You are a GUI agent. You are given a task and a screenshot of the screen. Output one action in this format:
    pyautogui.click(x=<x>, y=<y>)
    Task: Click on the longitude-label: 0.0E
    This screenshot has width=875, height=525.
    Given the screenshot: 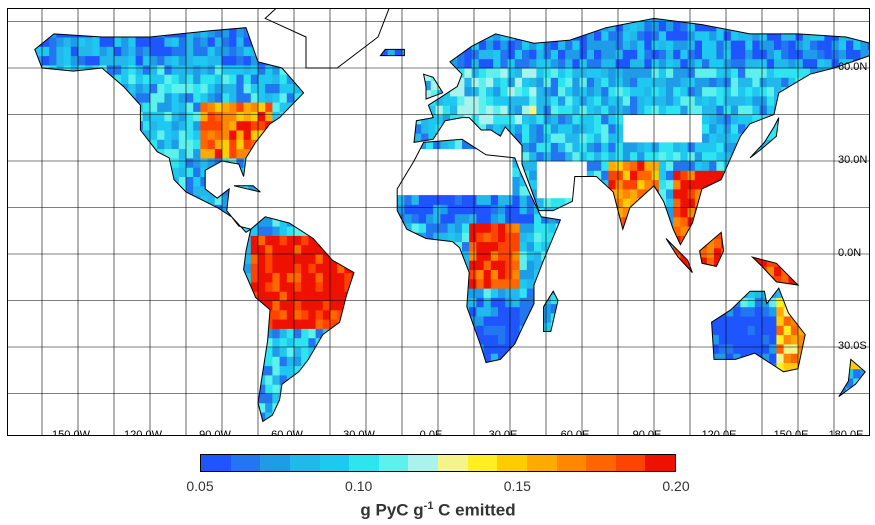 What is the action you would take?
    pyautogui.click(x=431, y=432)
    